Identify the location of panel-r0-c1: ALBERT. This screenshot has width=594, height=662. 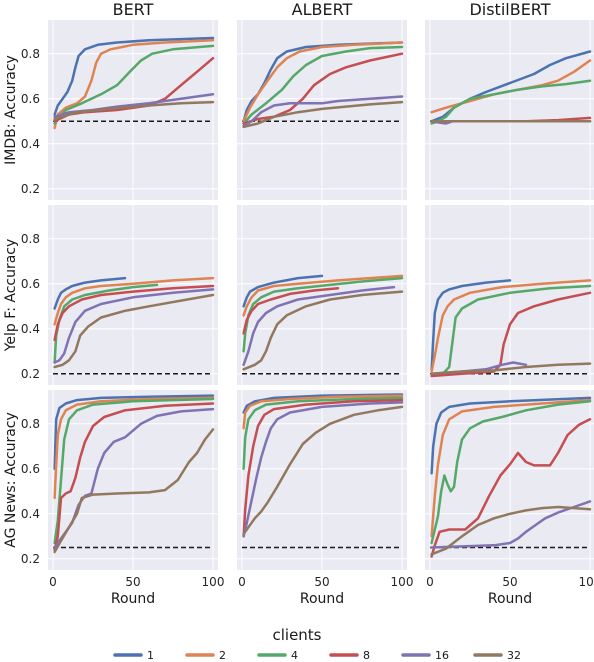
(322, 100).